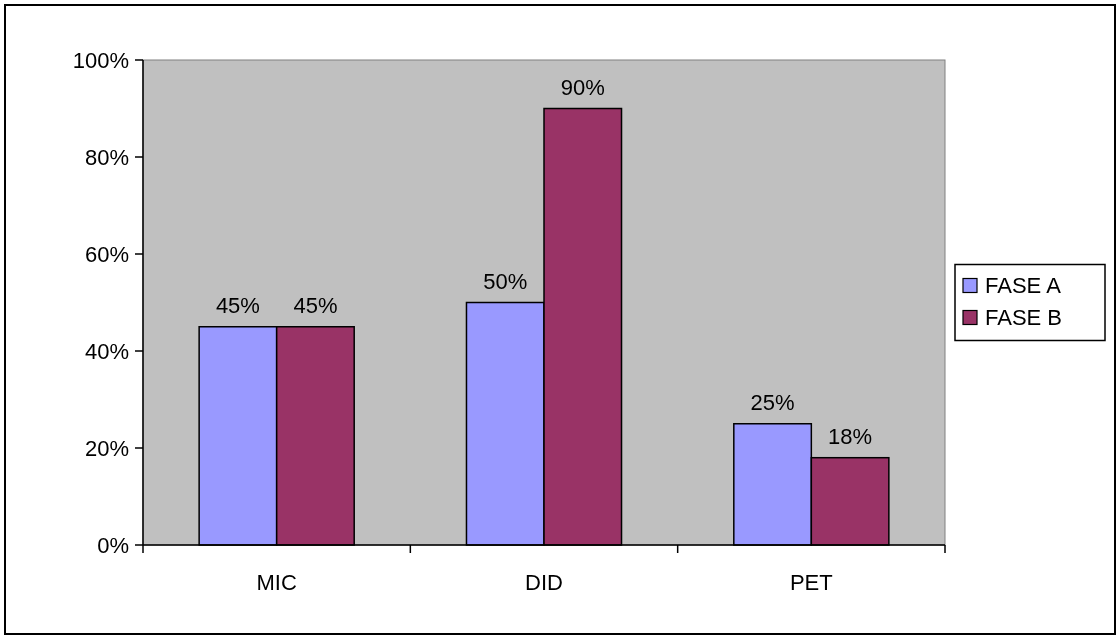 This screenshot has height=639, width=1120. Describe the element at coordinates (1024, 318) in the screenshot. I see `legend-label: FASE B` at that location.